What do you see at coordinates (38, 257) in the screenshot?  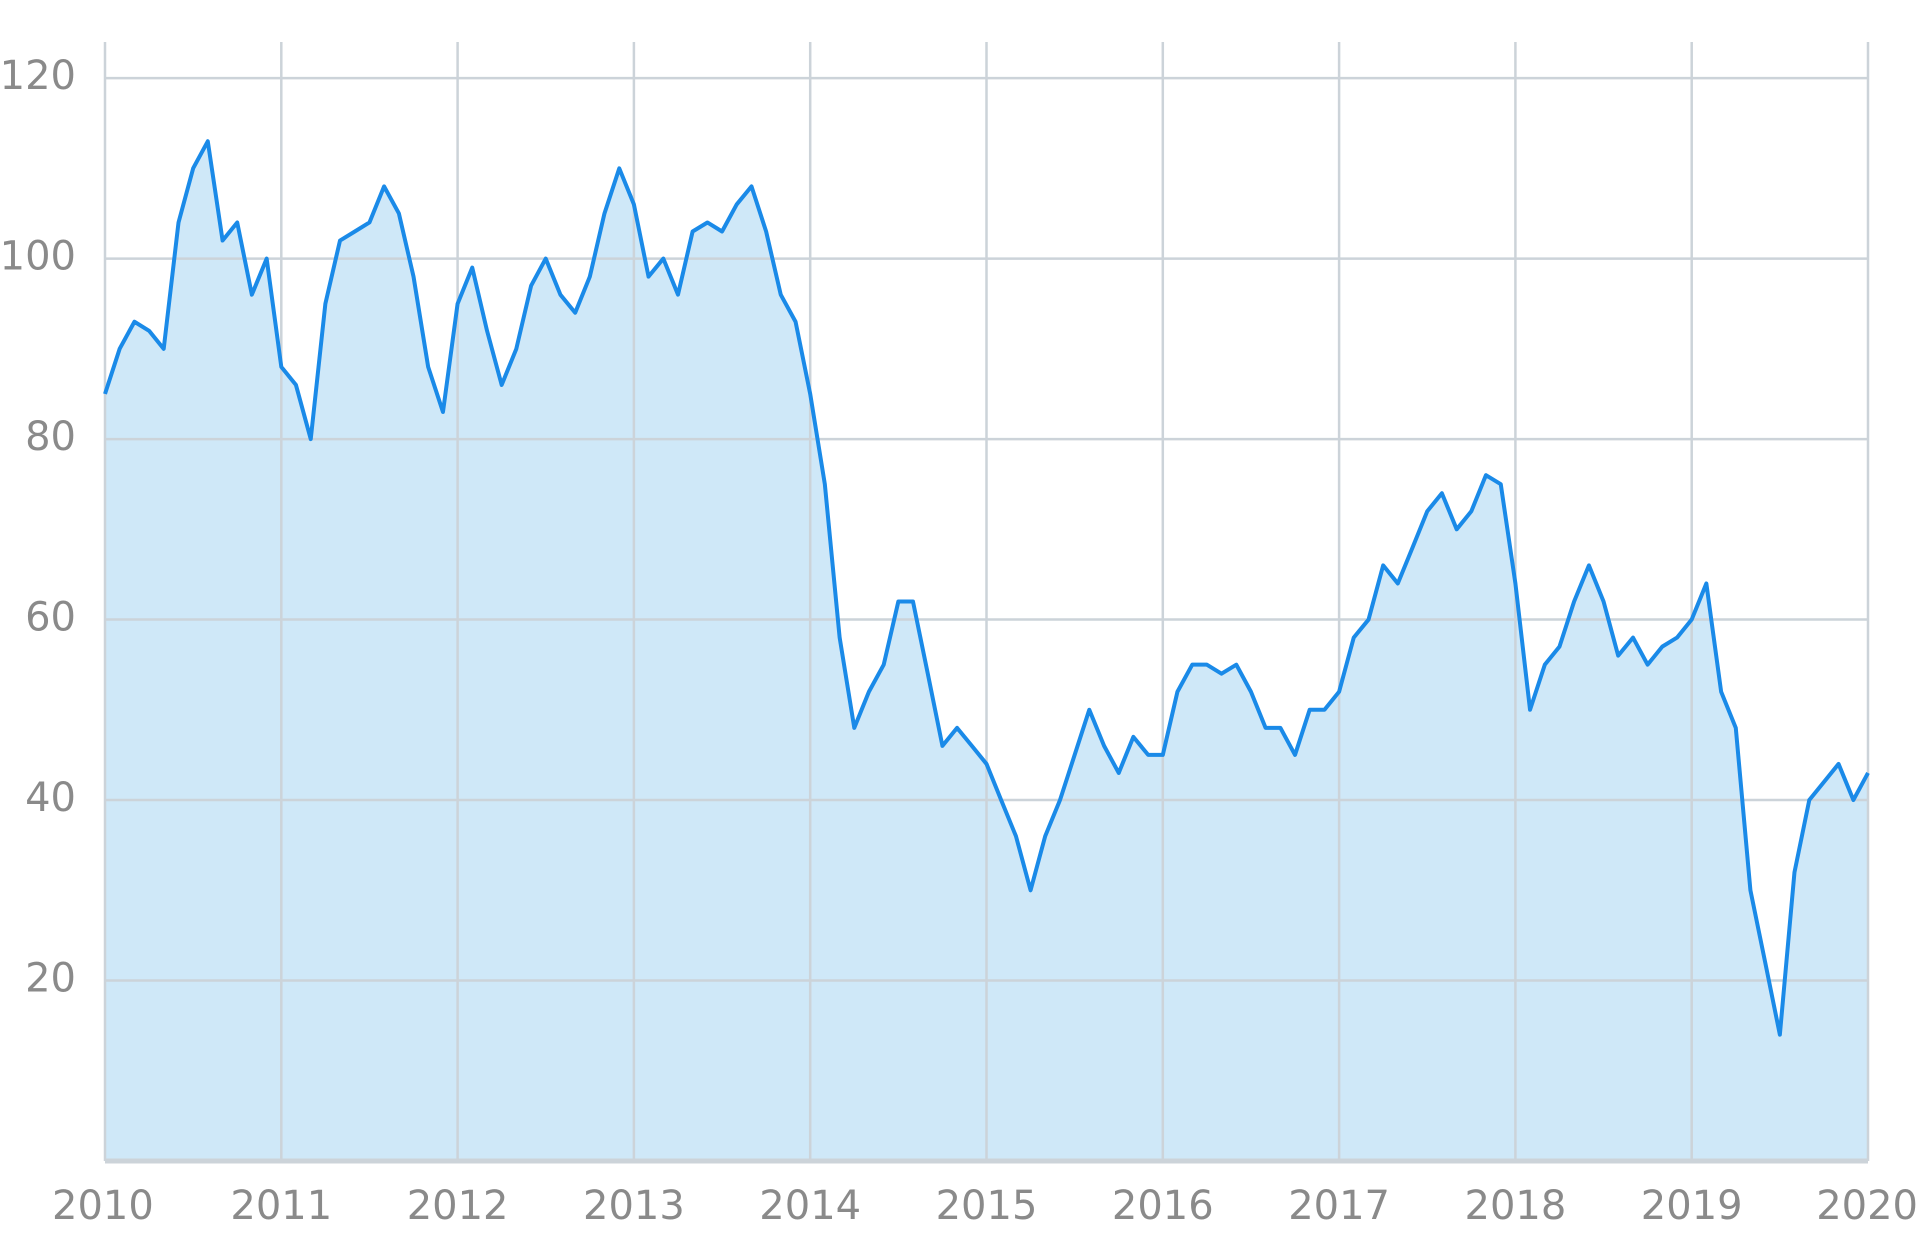 I see `y-tick-label: 100` at bounding box center [38, 257].